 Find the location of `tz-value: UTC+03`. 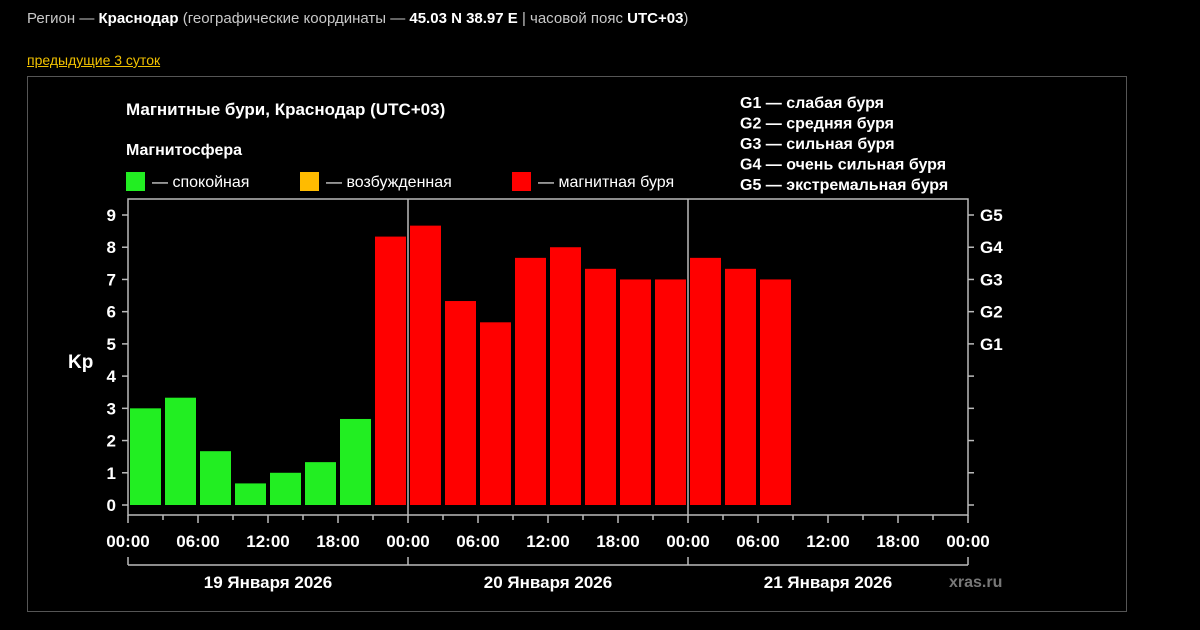

tz-value: UTC+03 is located at coordinates (655, 18).